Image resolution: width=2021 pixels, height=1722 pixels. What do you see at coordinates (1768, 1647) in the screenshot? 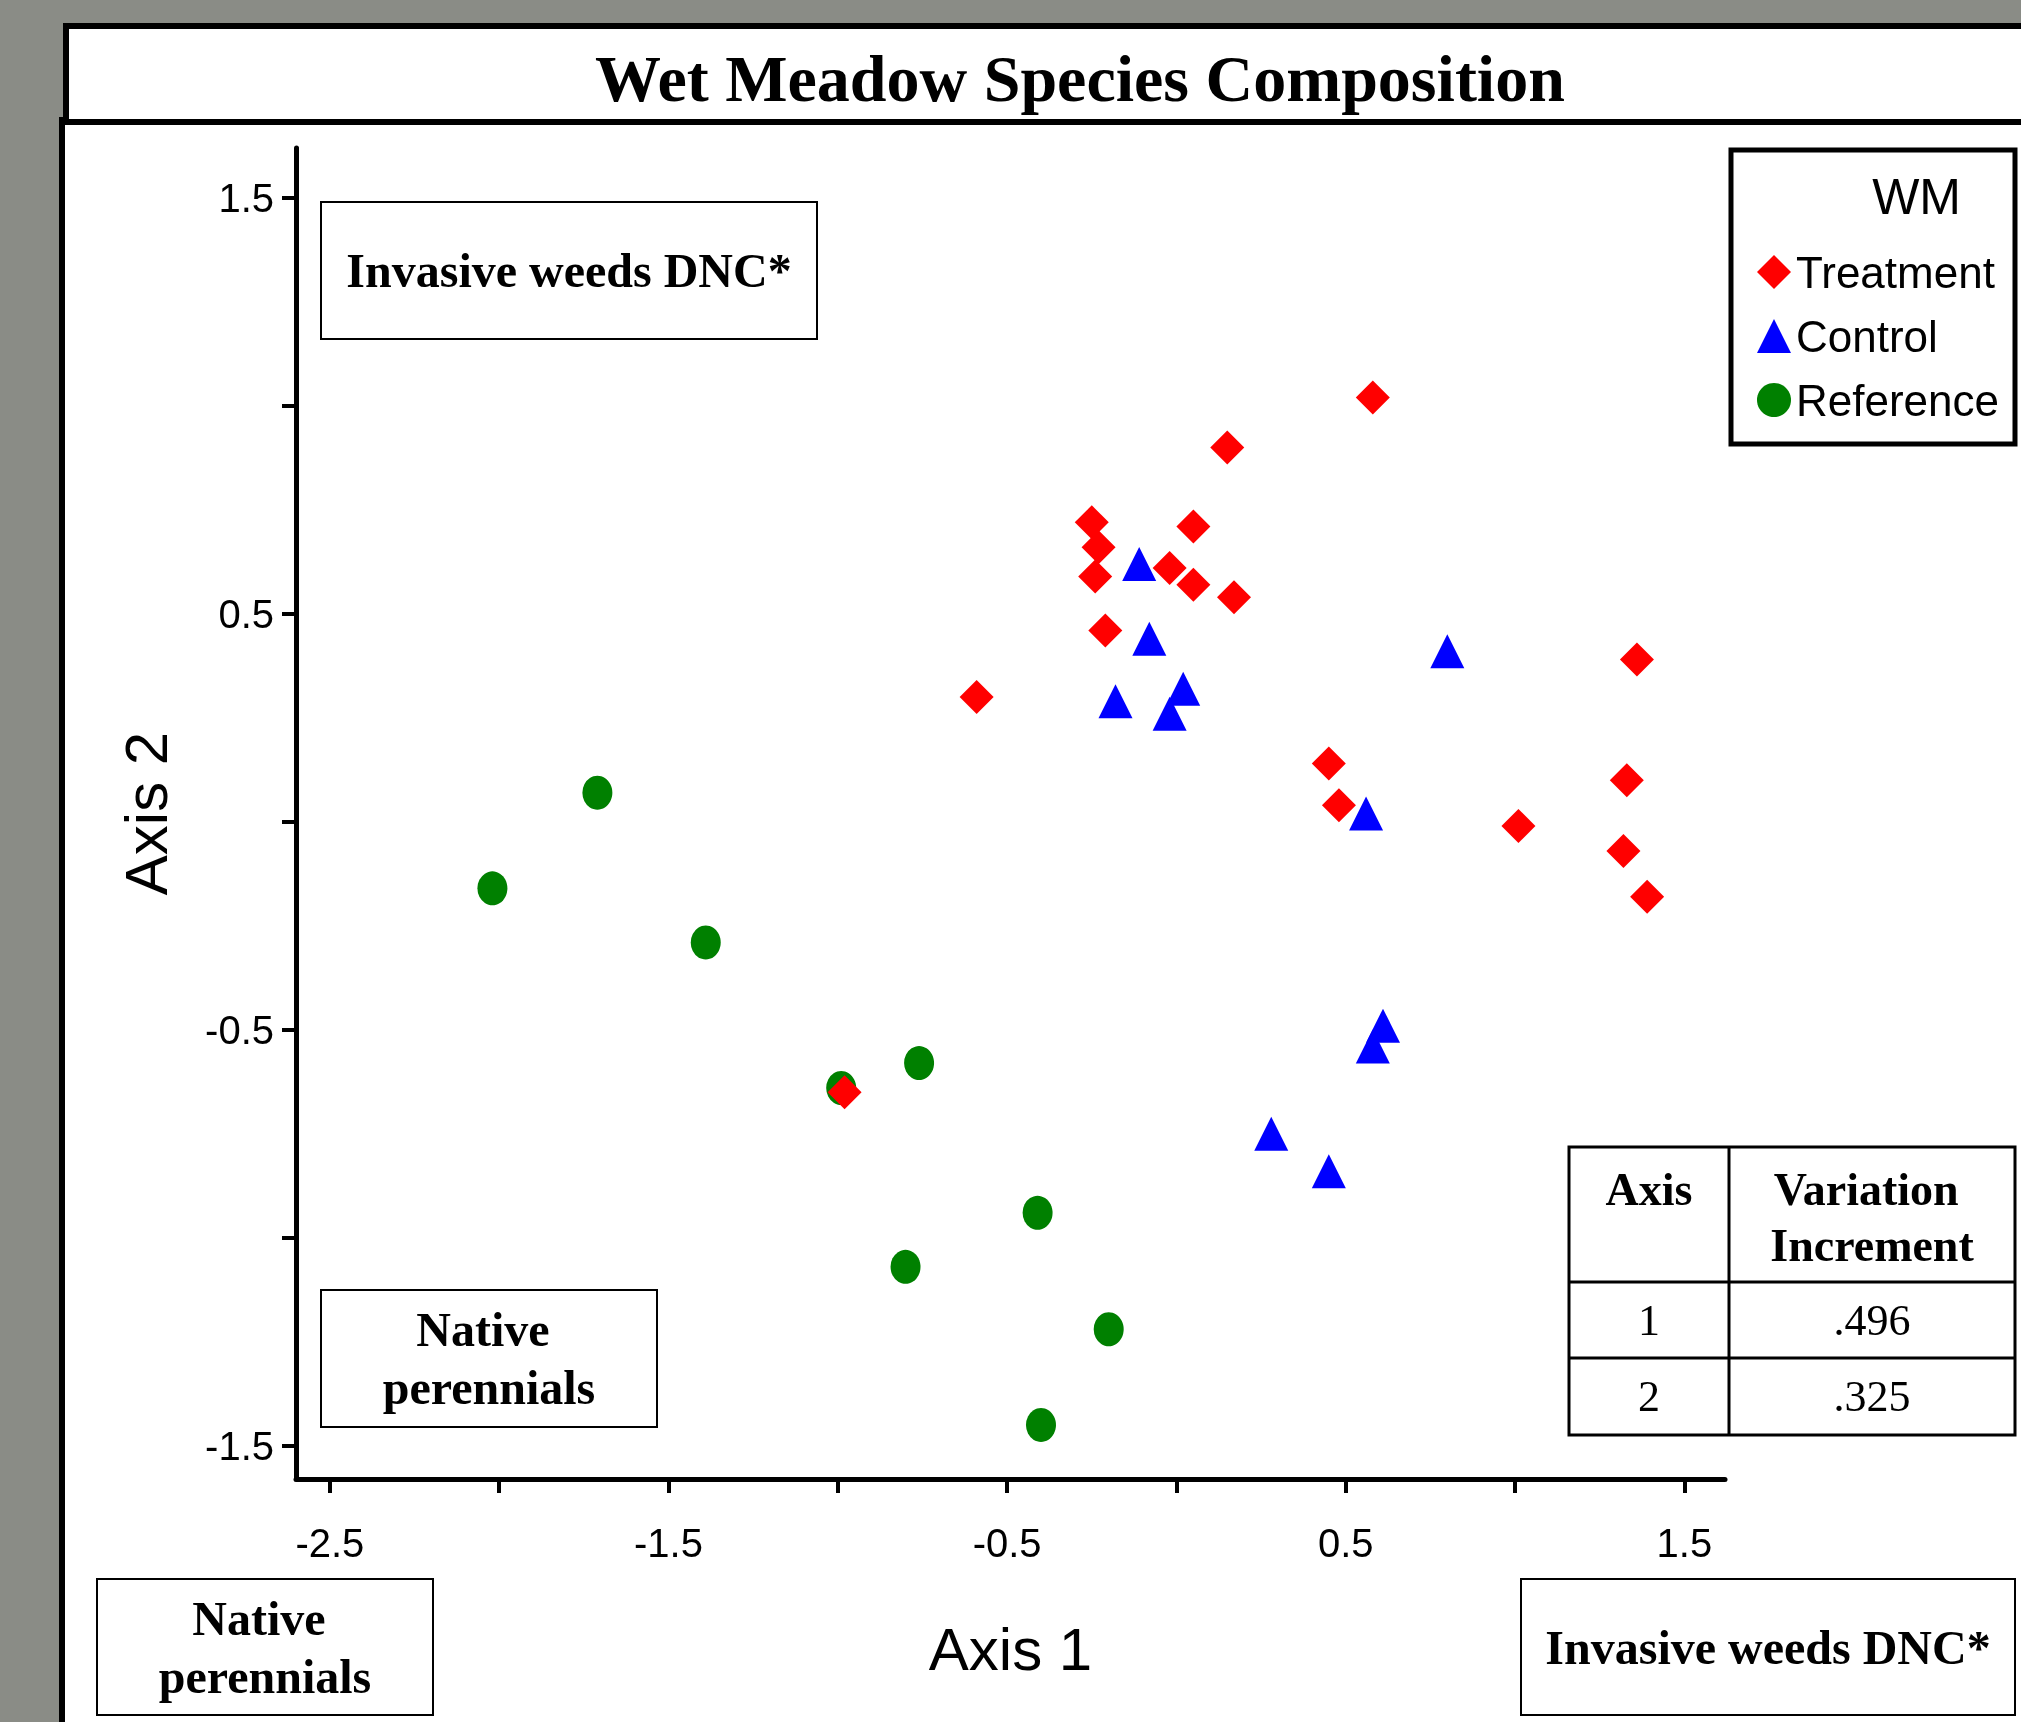
I see `text: Invasive weeds DNC*` at bounding box center [1768, 1647].